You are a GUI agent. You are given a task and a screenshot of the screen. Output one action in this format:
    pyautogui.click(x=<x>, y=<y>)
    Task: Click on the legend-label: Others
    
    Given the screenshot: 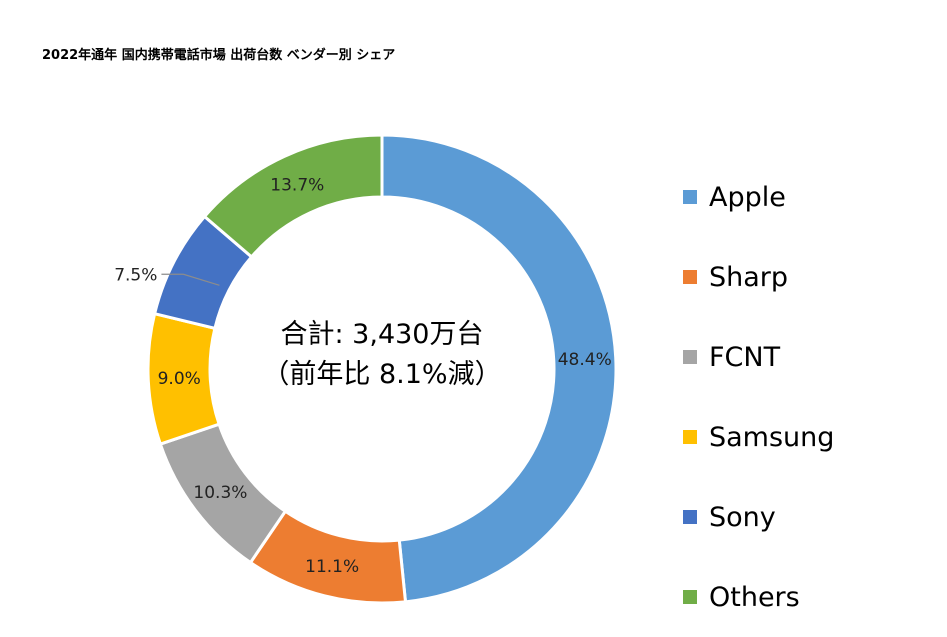 What is the action you would take?
    pyautogui.click(x=754, y=597)
    